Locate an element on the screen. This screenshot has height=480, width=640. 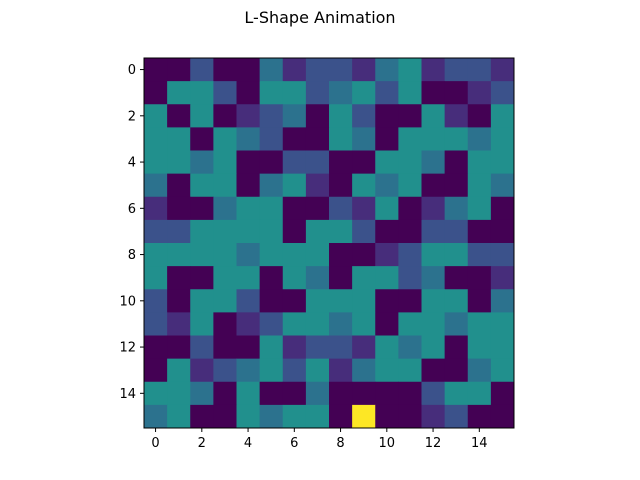
y-tick-label: 14 is located at coordinates (127, 394).